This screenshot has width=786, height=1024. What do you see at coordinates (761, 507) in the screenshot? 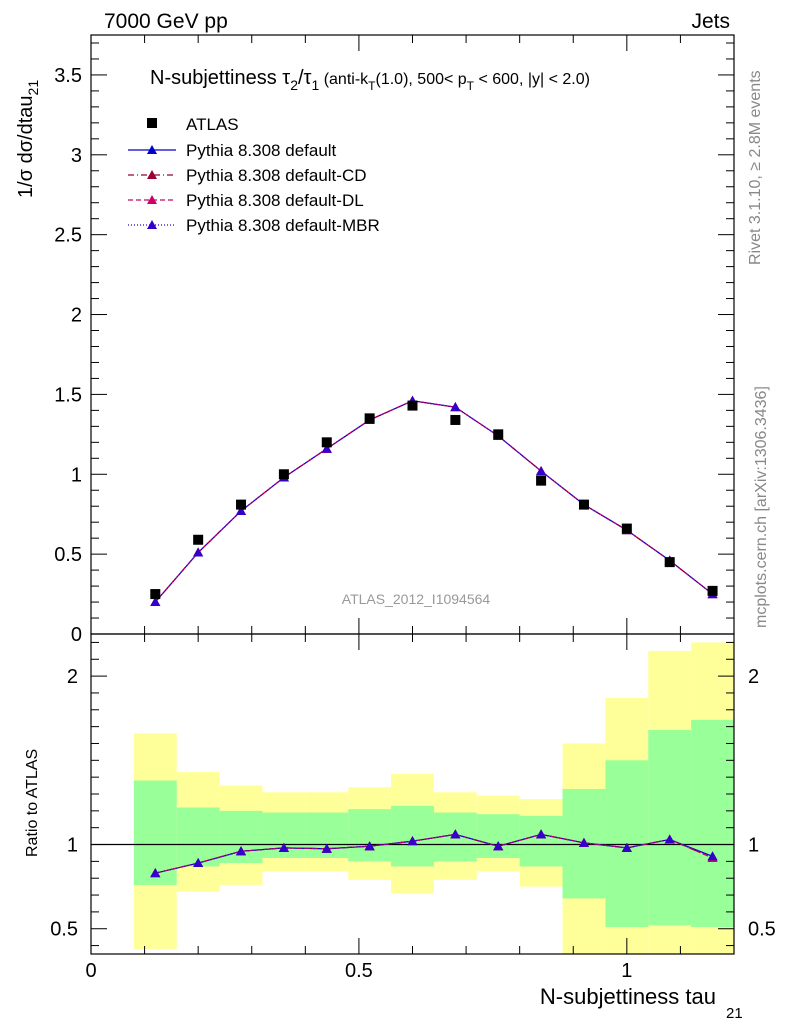
I see `mcplots-source-label: mcplots.cern.ch [arXiv:1306.3436]` at bounding box center [761, 507].